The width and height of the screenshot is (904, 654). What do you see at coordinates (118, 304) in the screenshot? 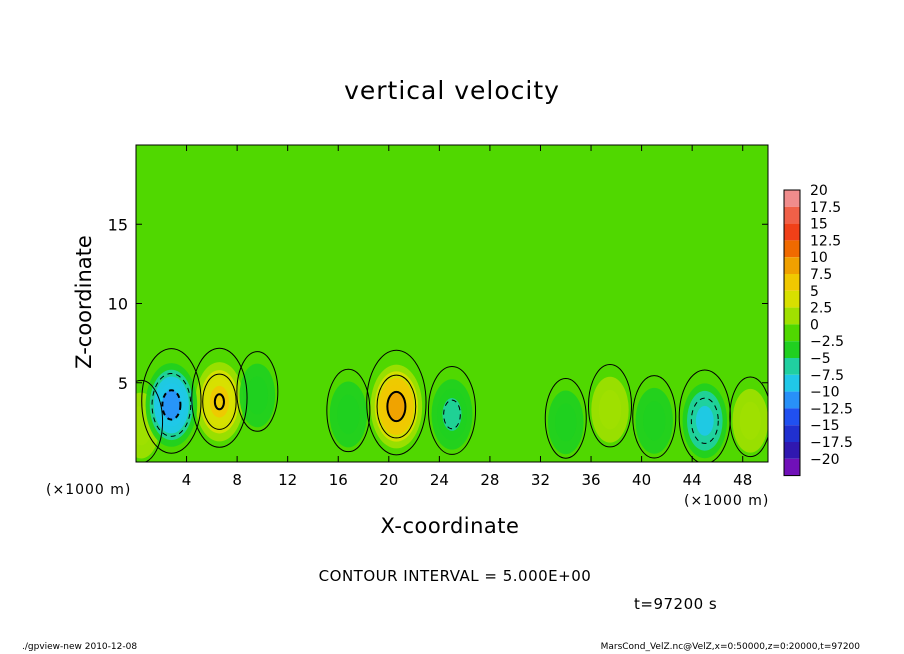
I see `y-tick-label: 10` at bounding box center [118, 304].